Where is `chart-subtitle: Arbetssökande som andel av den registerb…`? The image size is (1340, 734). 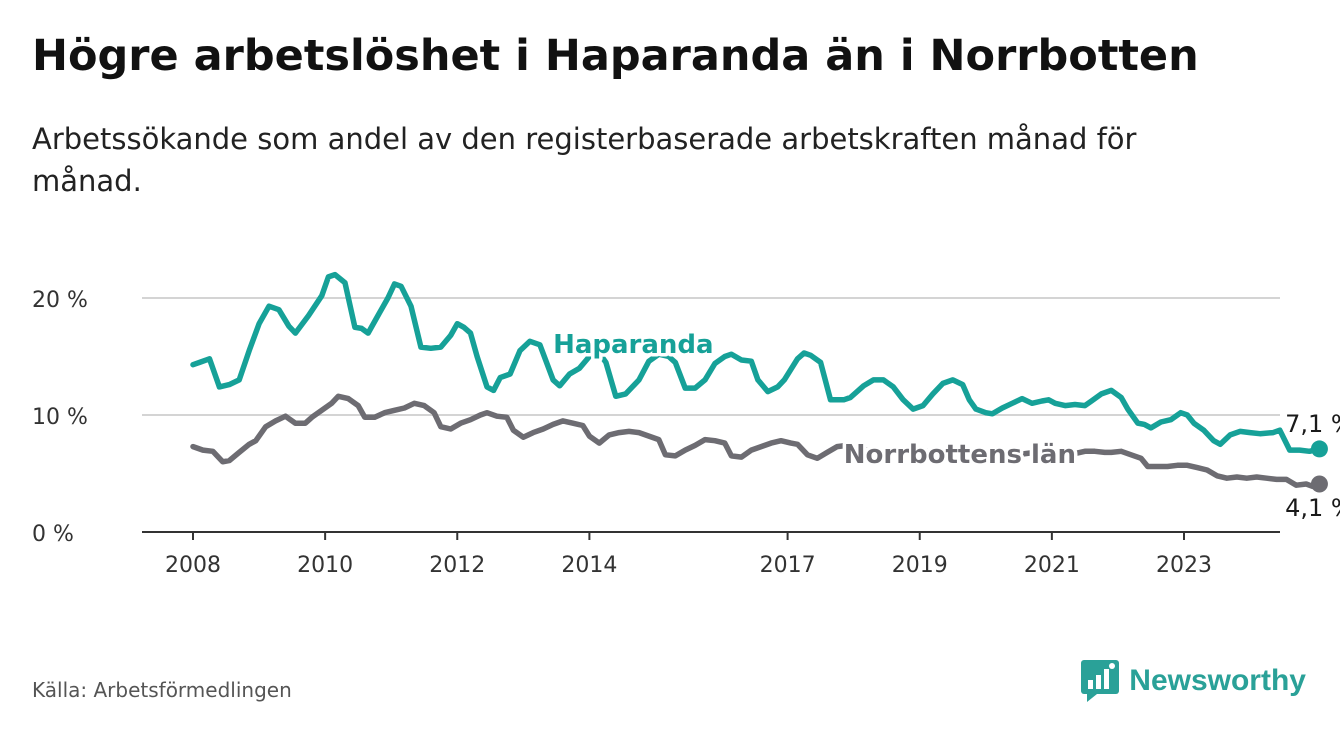
chart-subtitle: Arbetssökande som andel av den registerb… is located at coordinates (584, 160).